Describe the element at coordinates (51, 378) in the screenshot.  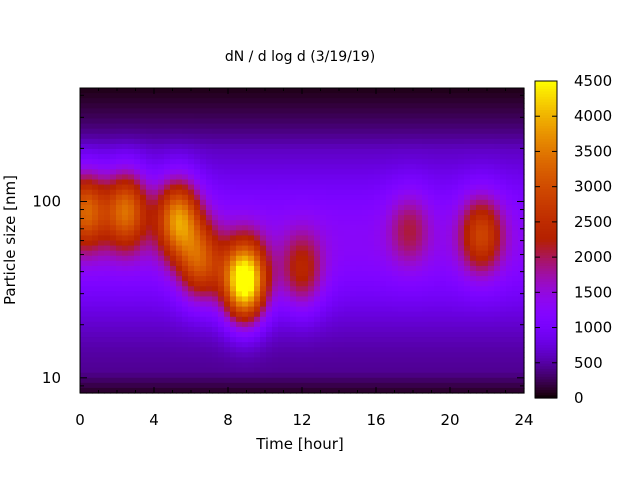
I see `y-tick-label: 10` at that location.